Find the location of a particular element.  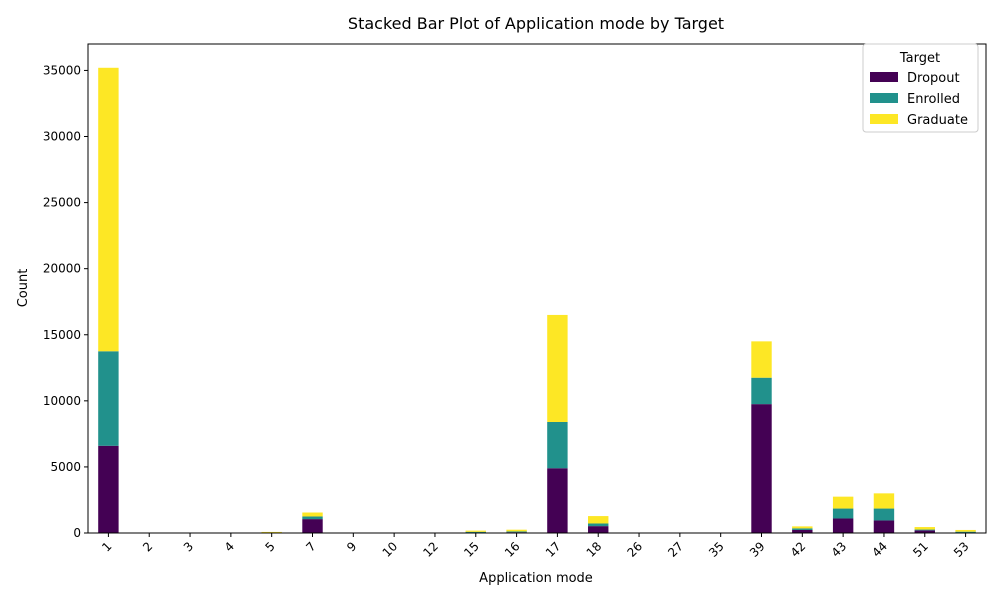

x-tick-label: 2 is located at coordinates (147, 546).